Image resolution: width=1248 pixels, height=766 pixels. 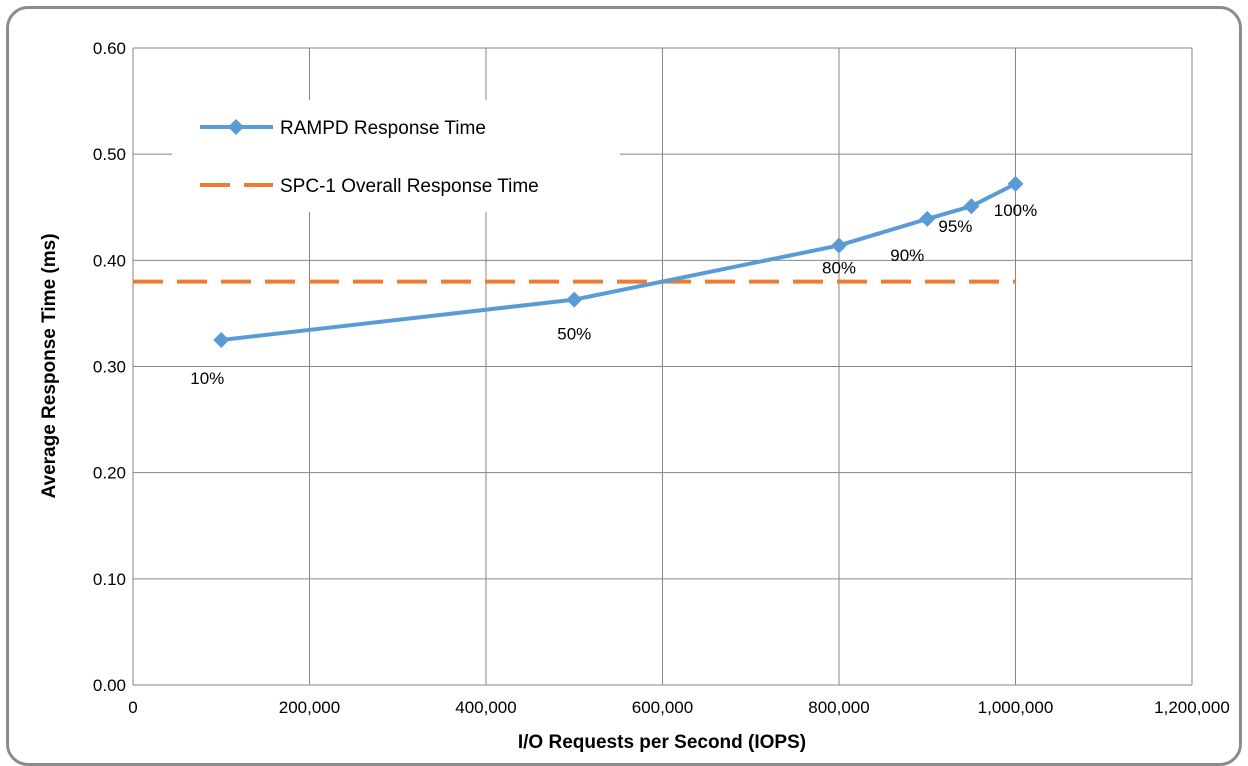 I want to click on x-tick-label-1: 200,000, so click(x=309, y=707).